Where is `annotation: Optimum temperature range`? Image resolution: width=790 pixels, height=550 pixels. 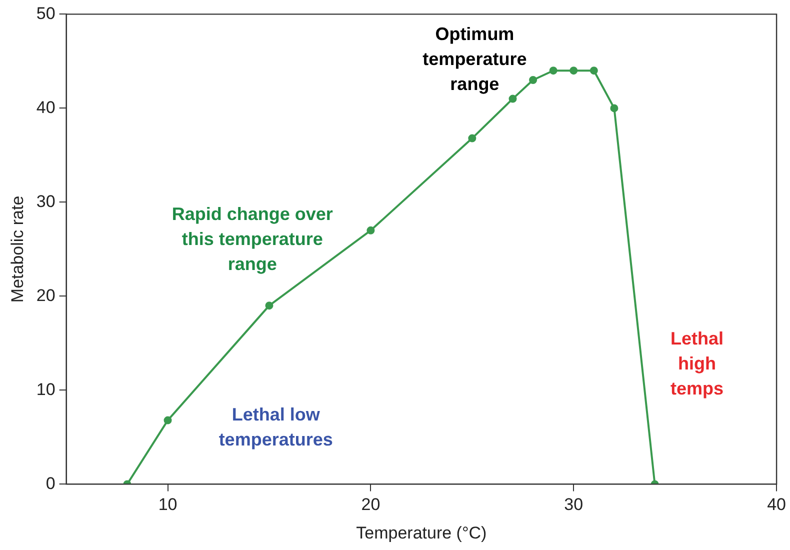 annotation: Optimum temperature range is located at coordinates (474, 59).